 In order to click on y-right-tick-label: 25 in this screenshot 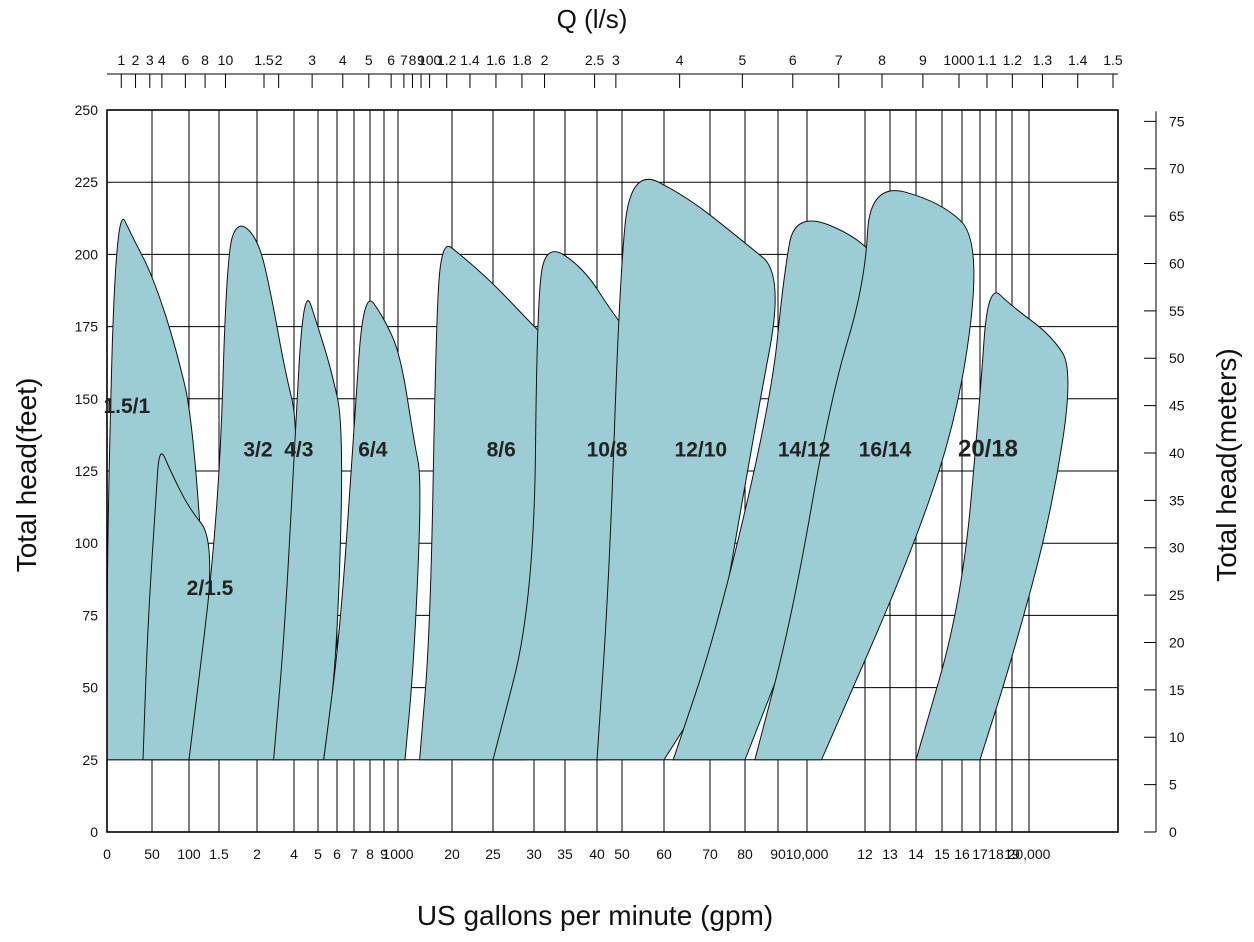, I will do `click(1177, 595)`.